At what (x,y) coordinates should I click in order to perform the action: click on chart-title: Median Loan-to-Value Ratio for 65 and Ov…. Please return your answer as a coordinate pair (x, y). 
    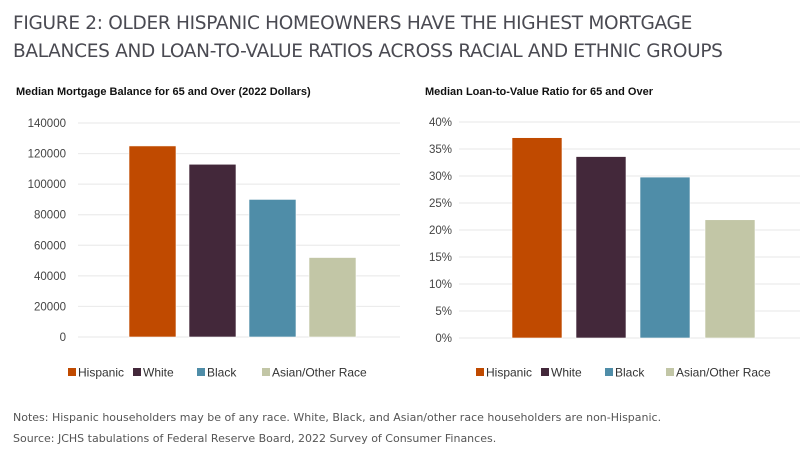
    Looking at the image, I should click on (539, 92).